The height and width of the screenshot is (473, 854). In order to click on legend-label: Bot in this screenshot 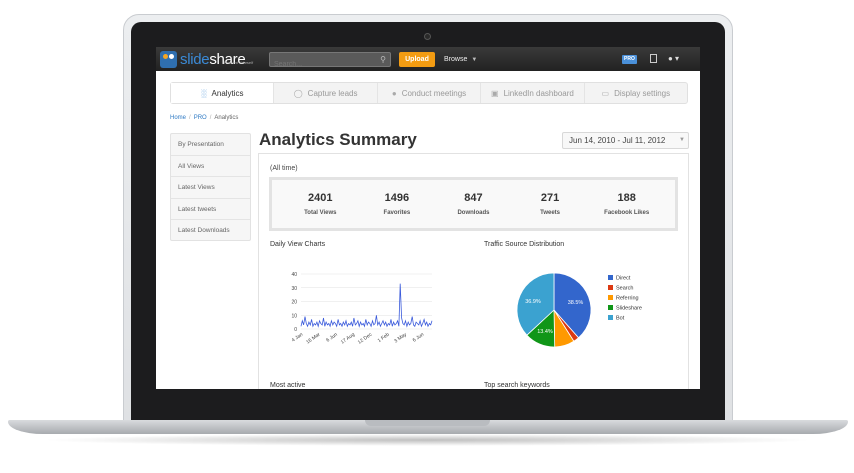, I will do `click(620, 319)`.